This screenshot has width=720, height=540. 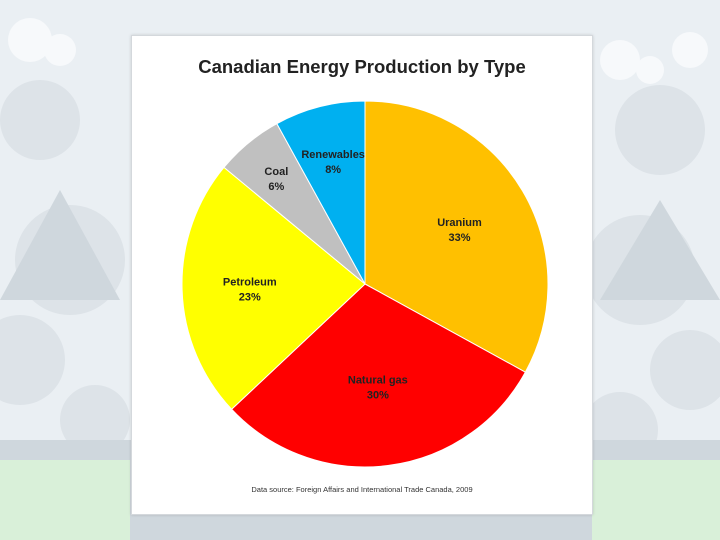 I want to click on slice-label: Renewables, so click(x=333, y=155).